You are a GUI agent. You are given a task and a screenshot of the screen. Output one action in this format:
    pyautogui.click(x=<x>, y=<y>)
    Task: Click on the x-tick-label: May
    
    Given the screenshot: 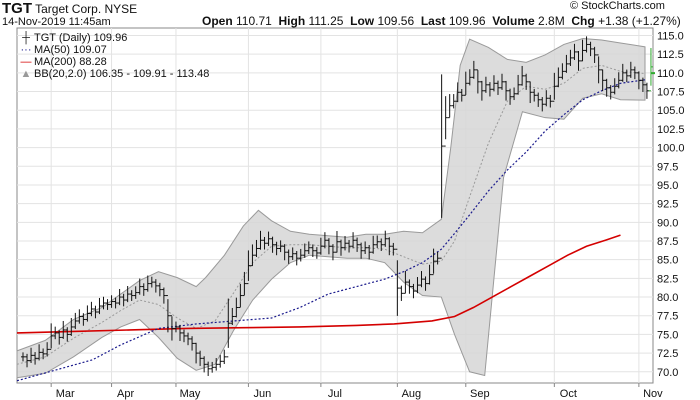 What is the action you would take?
    pyautogui.click(x=190, y=394)
    